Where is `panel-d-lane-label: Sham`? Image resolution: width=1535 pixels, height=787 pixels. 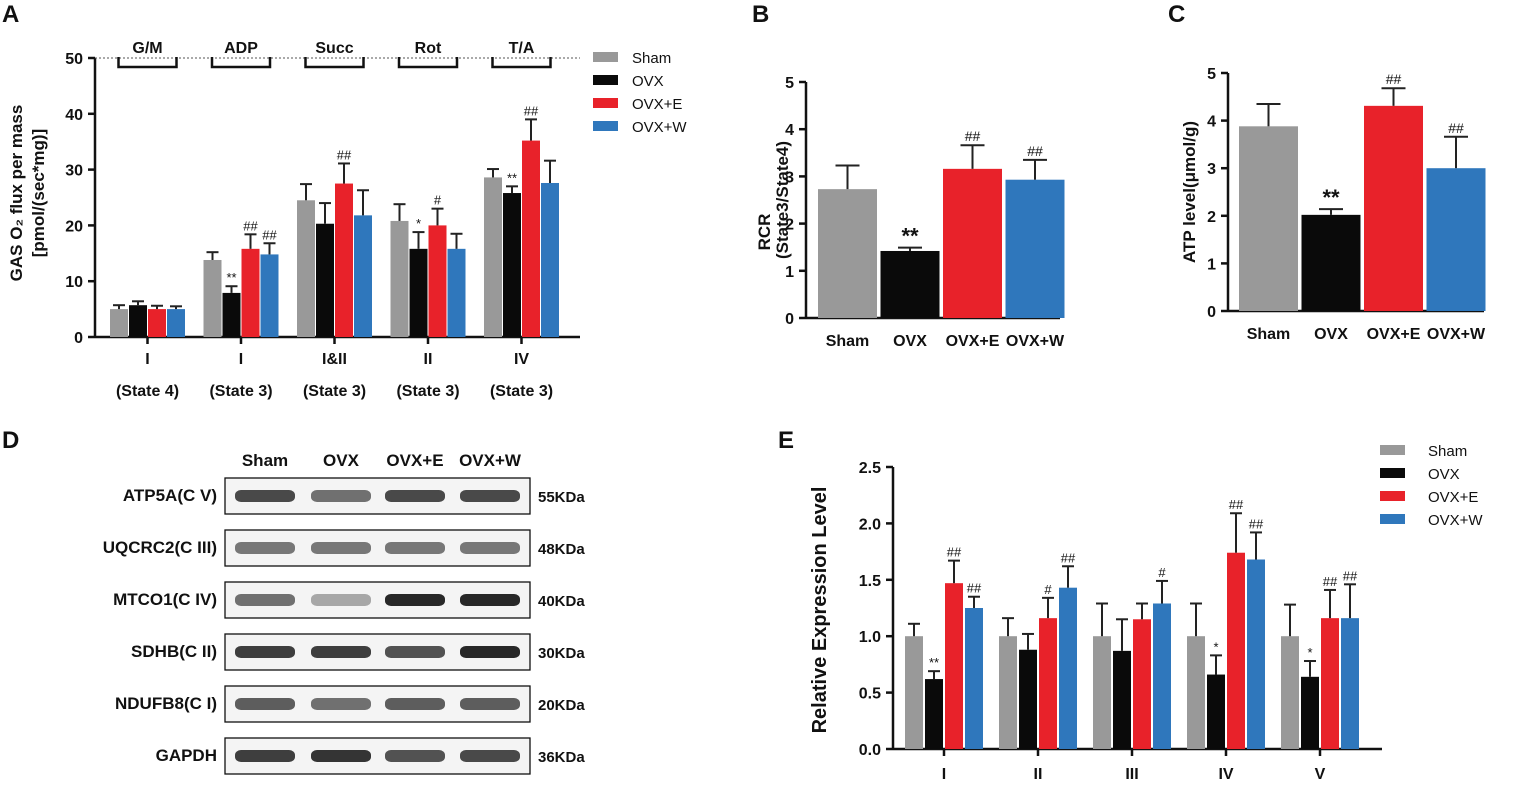
panel-d-lane-label: Sham is located at coordinates (265, 460).